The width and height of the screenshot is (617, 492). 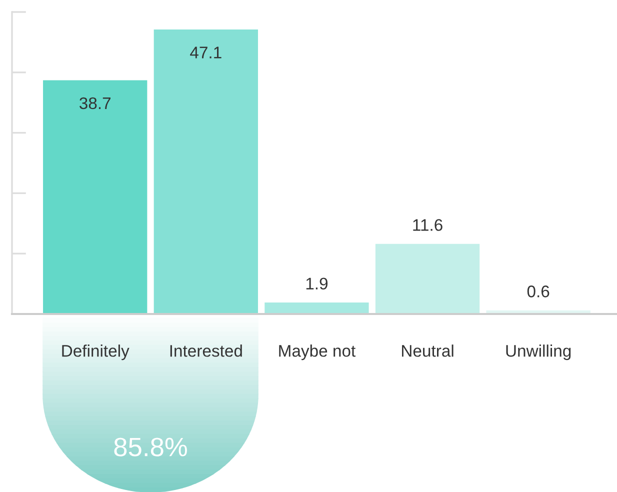 I want to click on data-label: 0.6, so click(x=538, y=292).